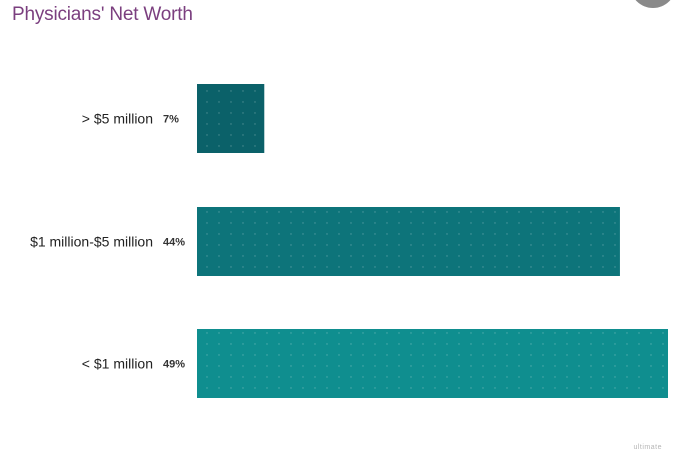 This screenshot has height=459, width=676. What do you see at coordinates (174, 243) in the screenshot?
I see `value-label-1: 44%` at bounding box center [174, 243].